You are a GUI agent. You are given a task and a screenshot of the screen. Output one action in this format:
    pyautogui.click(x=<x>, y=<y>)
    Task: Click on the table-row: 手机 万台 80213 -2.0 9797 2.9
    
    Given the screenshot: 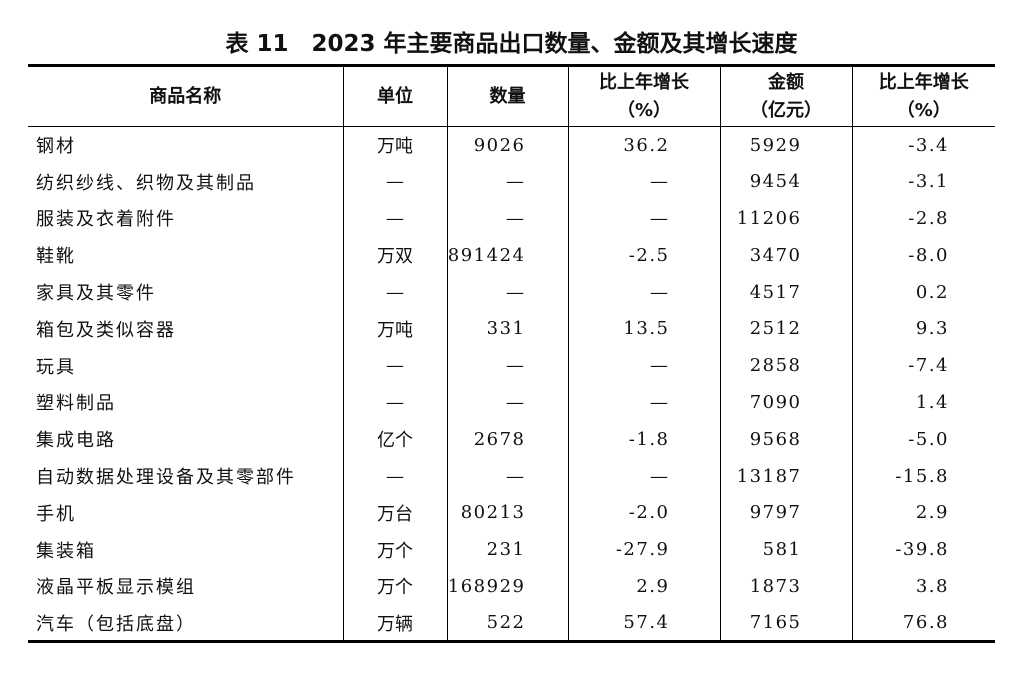 What is the action you would take?
    pyautogui.click(x=511, y=513)
    